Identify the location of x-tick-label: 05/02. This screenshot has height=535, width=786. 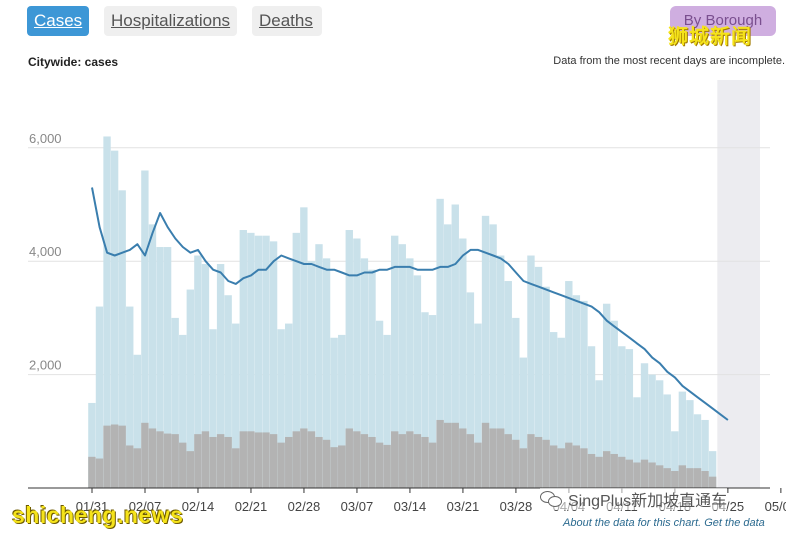
(775, 506).